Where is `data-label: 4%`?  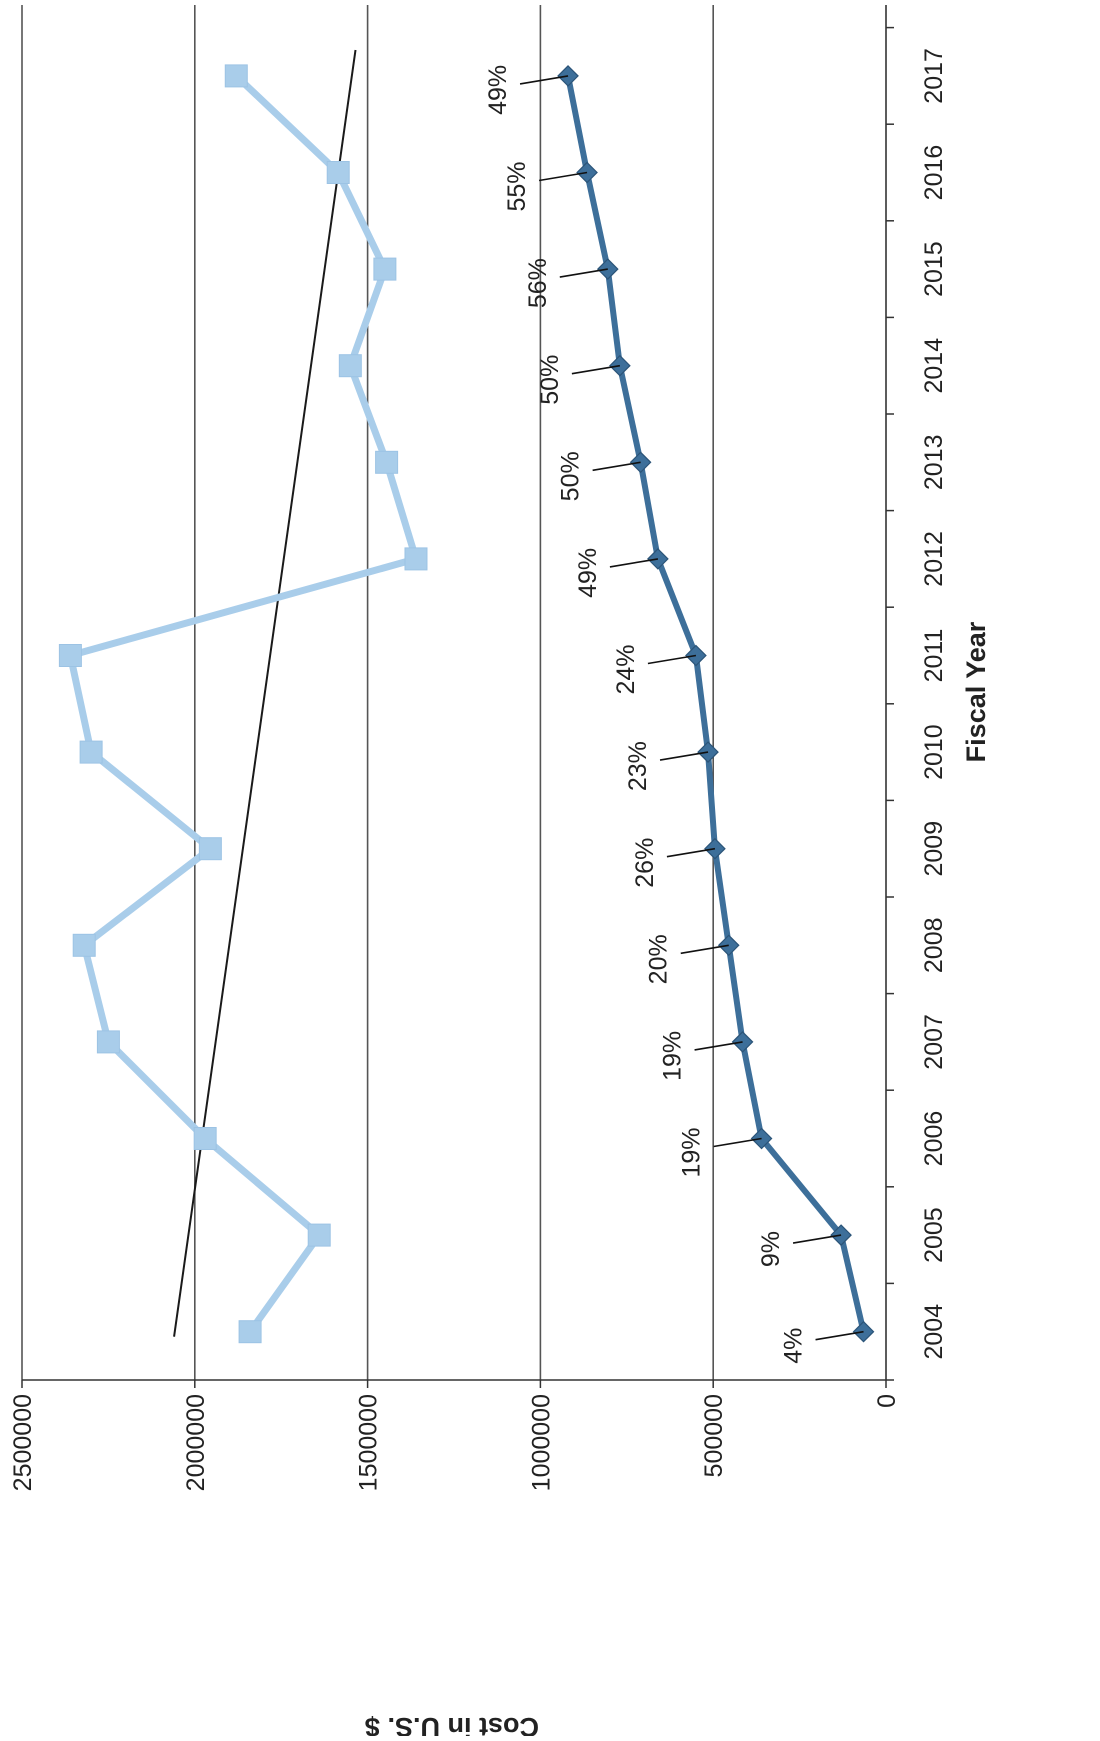 data-label: 4% is located at coordinates (794, 1346).